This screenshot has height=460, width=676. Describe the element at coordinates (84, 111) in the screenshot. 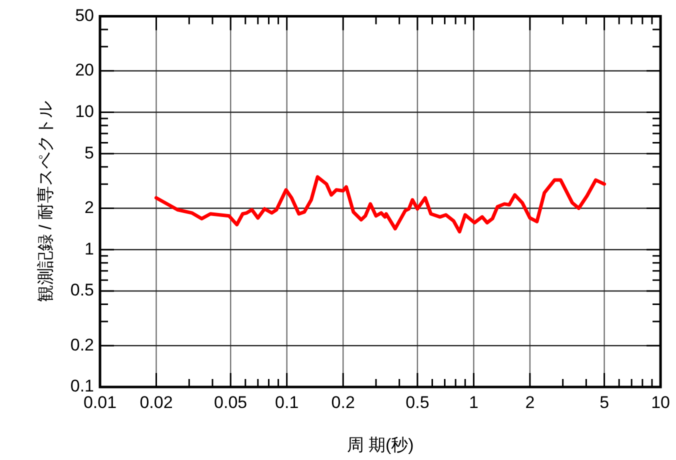

I see `y-tick-label: 10` at that location.